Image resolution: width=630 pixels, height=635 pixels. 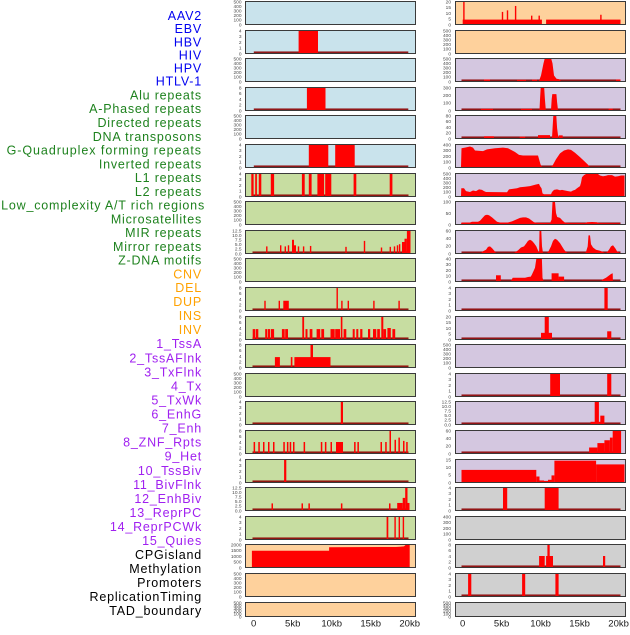 What do you see at coordinates (449, 14) in the screenshot?
I see `svg-text: 10` at bounding box center [449, 14].